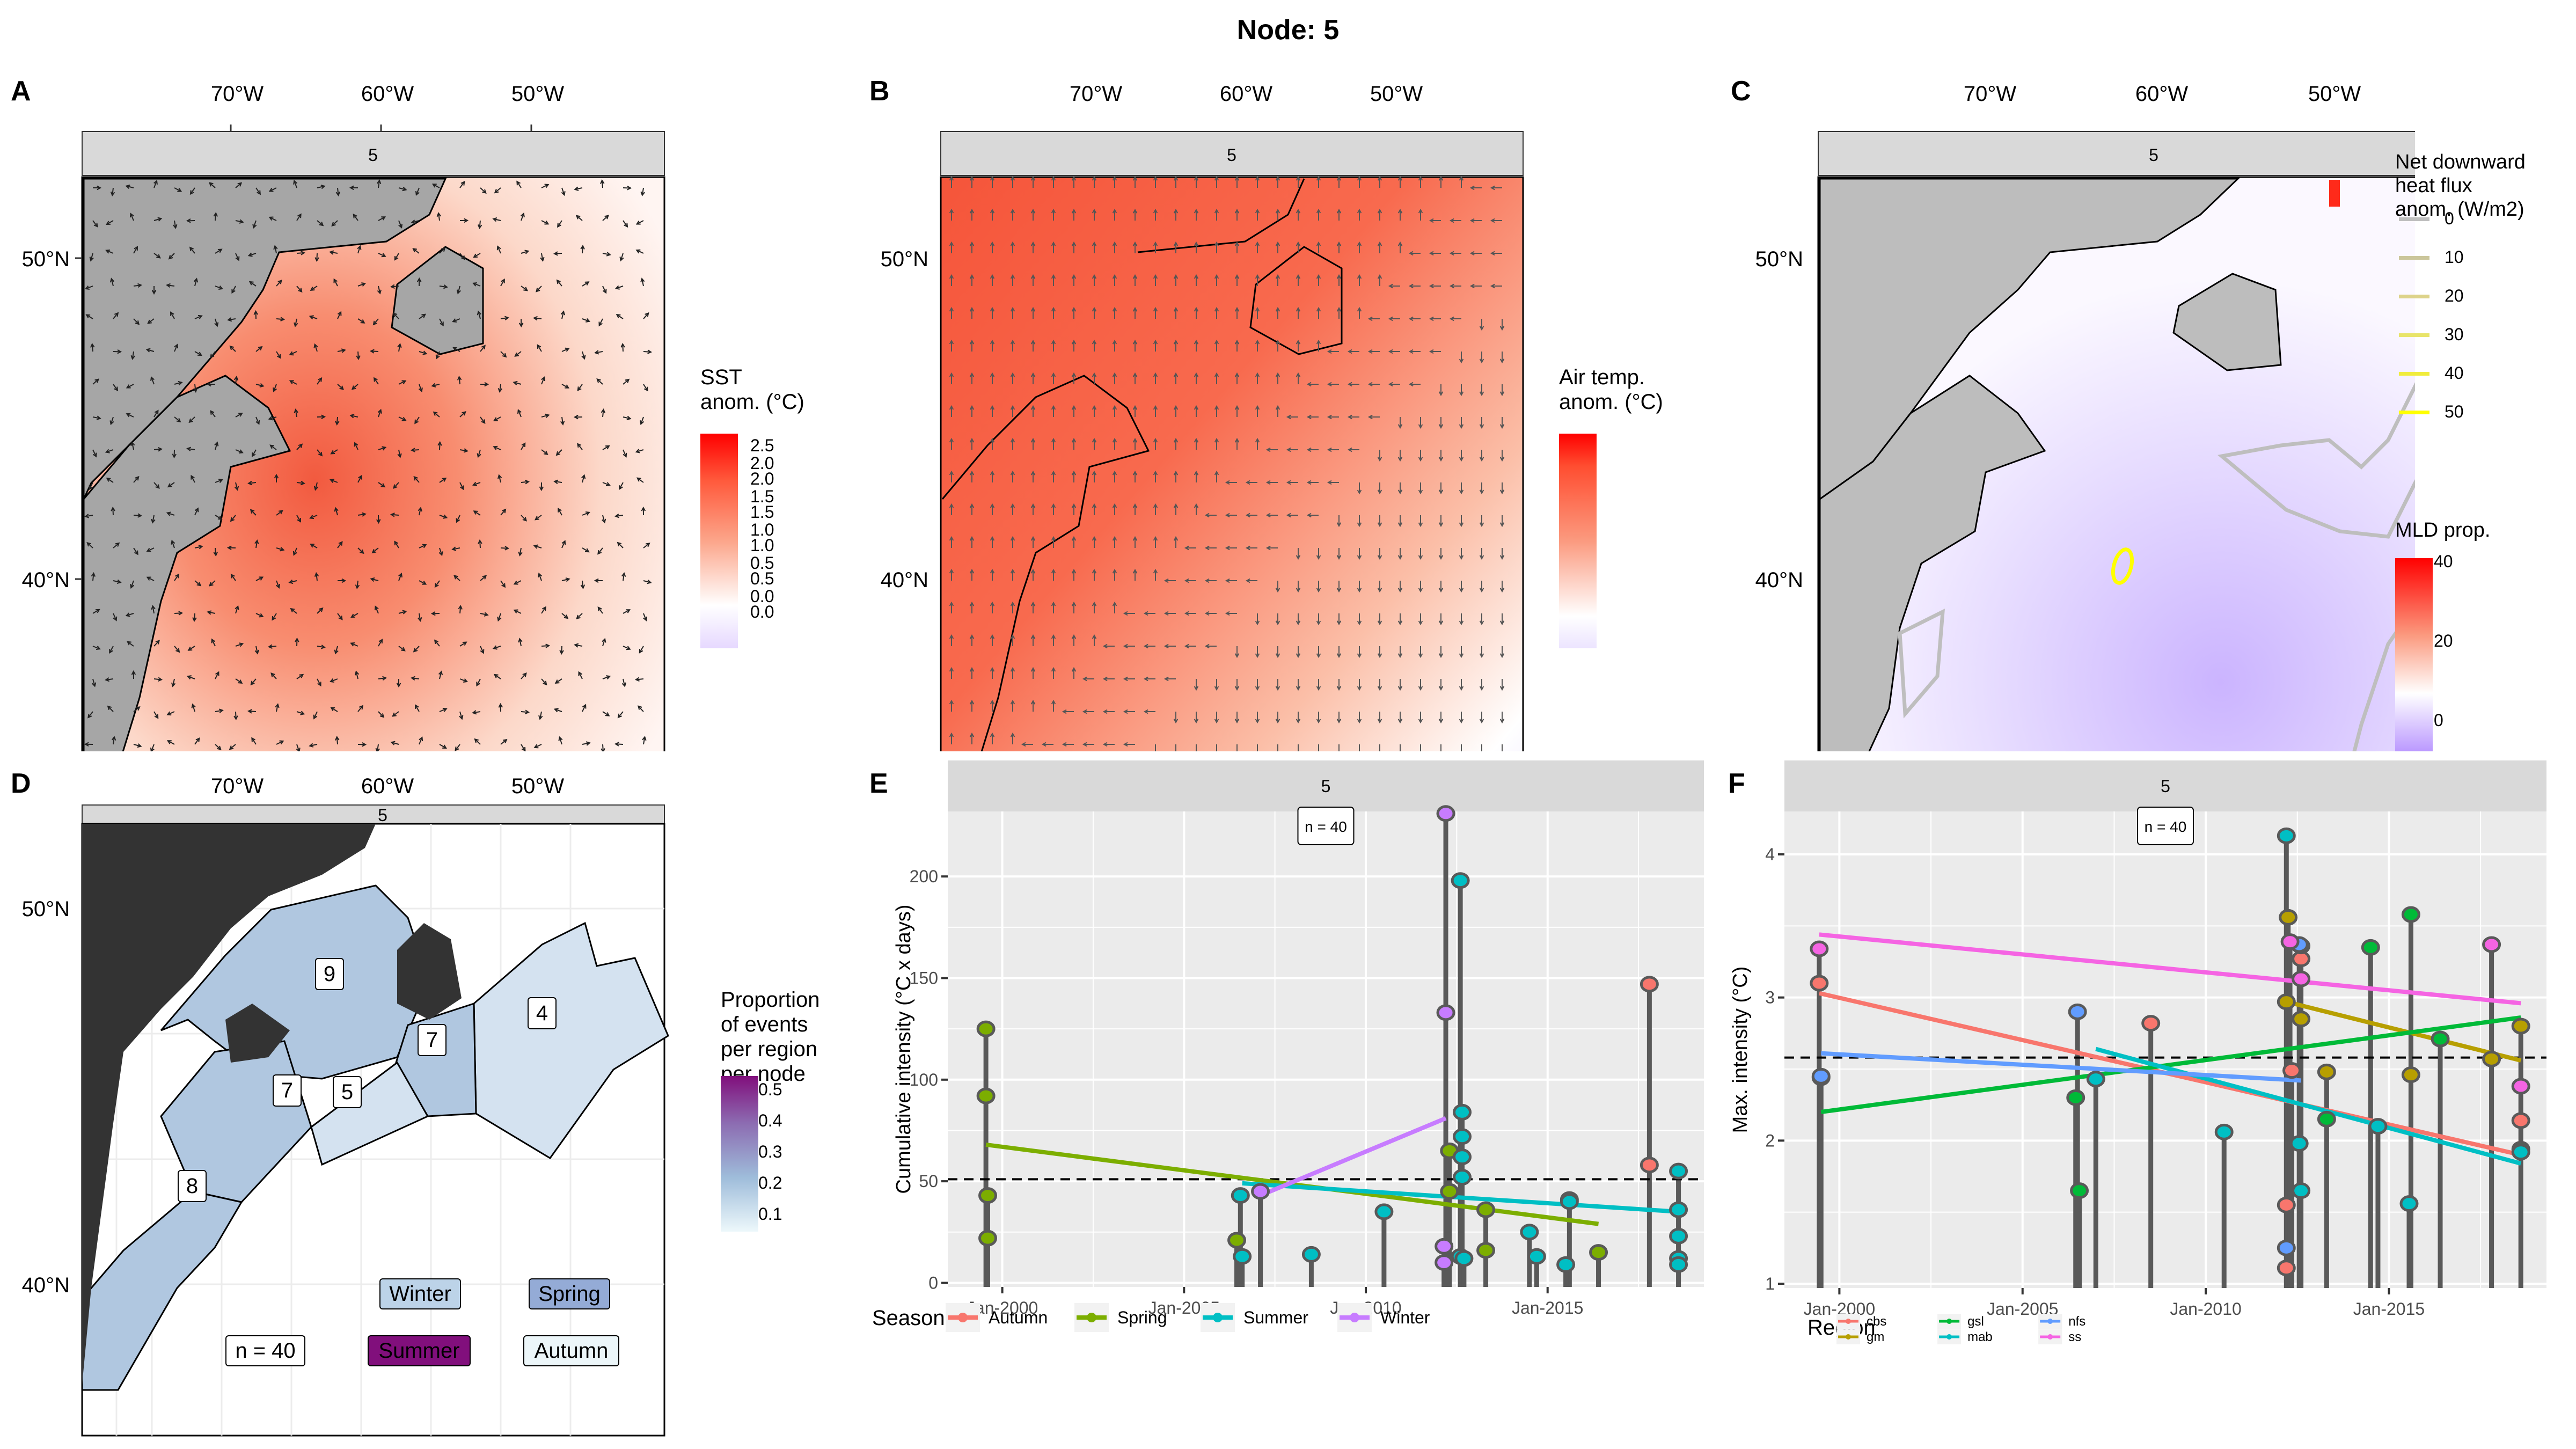 Image resolution: width=2576 pixels, height=1449 pixels. Describe the element at coordinates (1018, 1317) in the screenshot. I see `legend-label: Autumn` at that location.